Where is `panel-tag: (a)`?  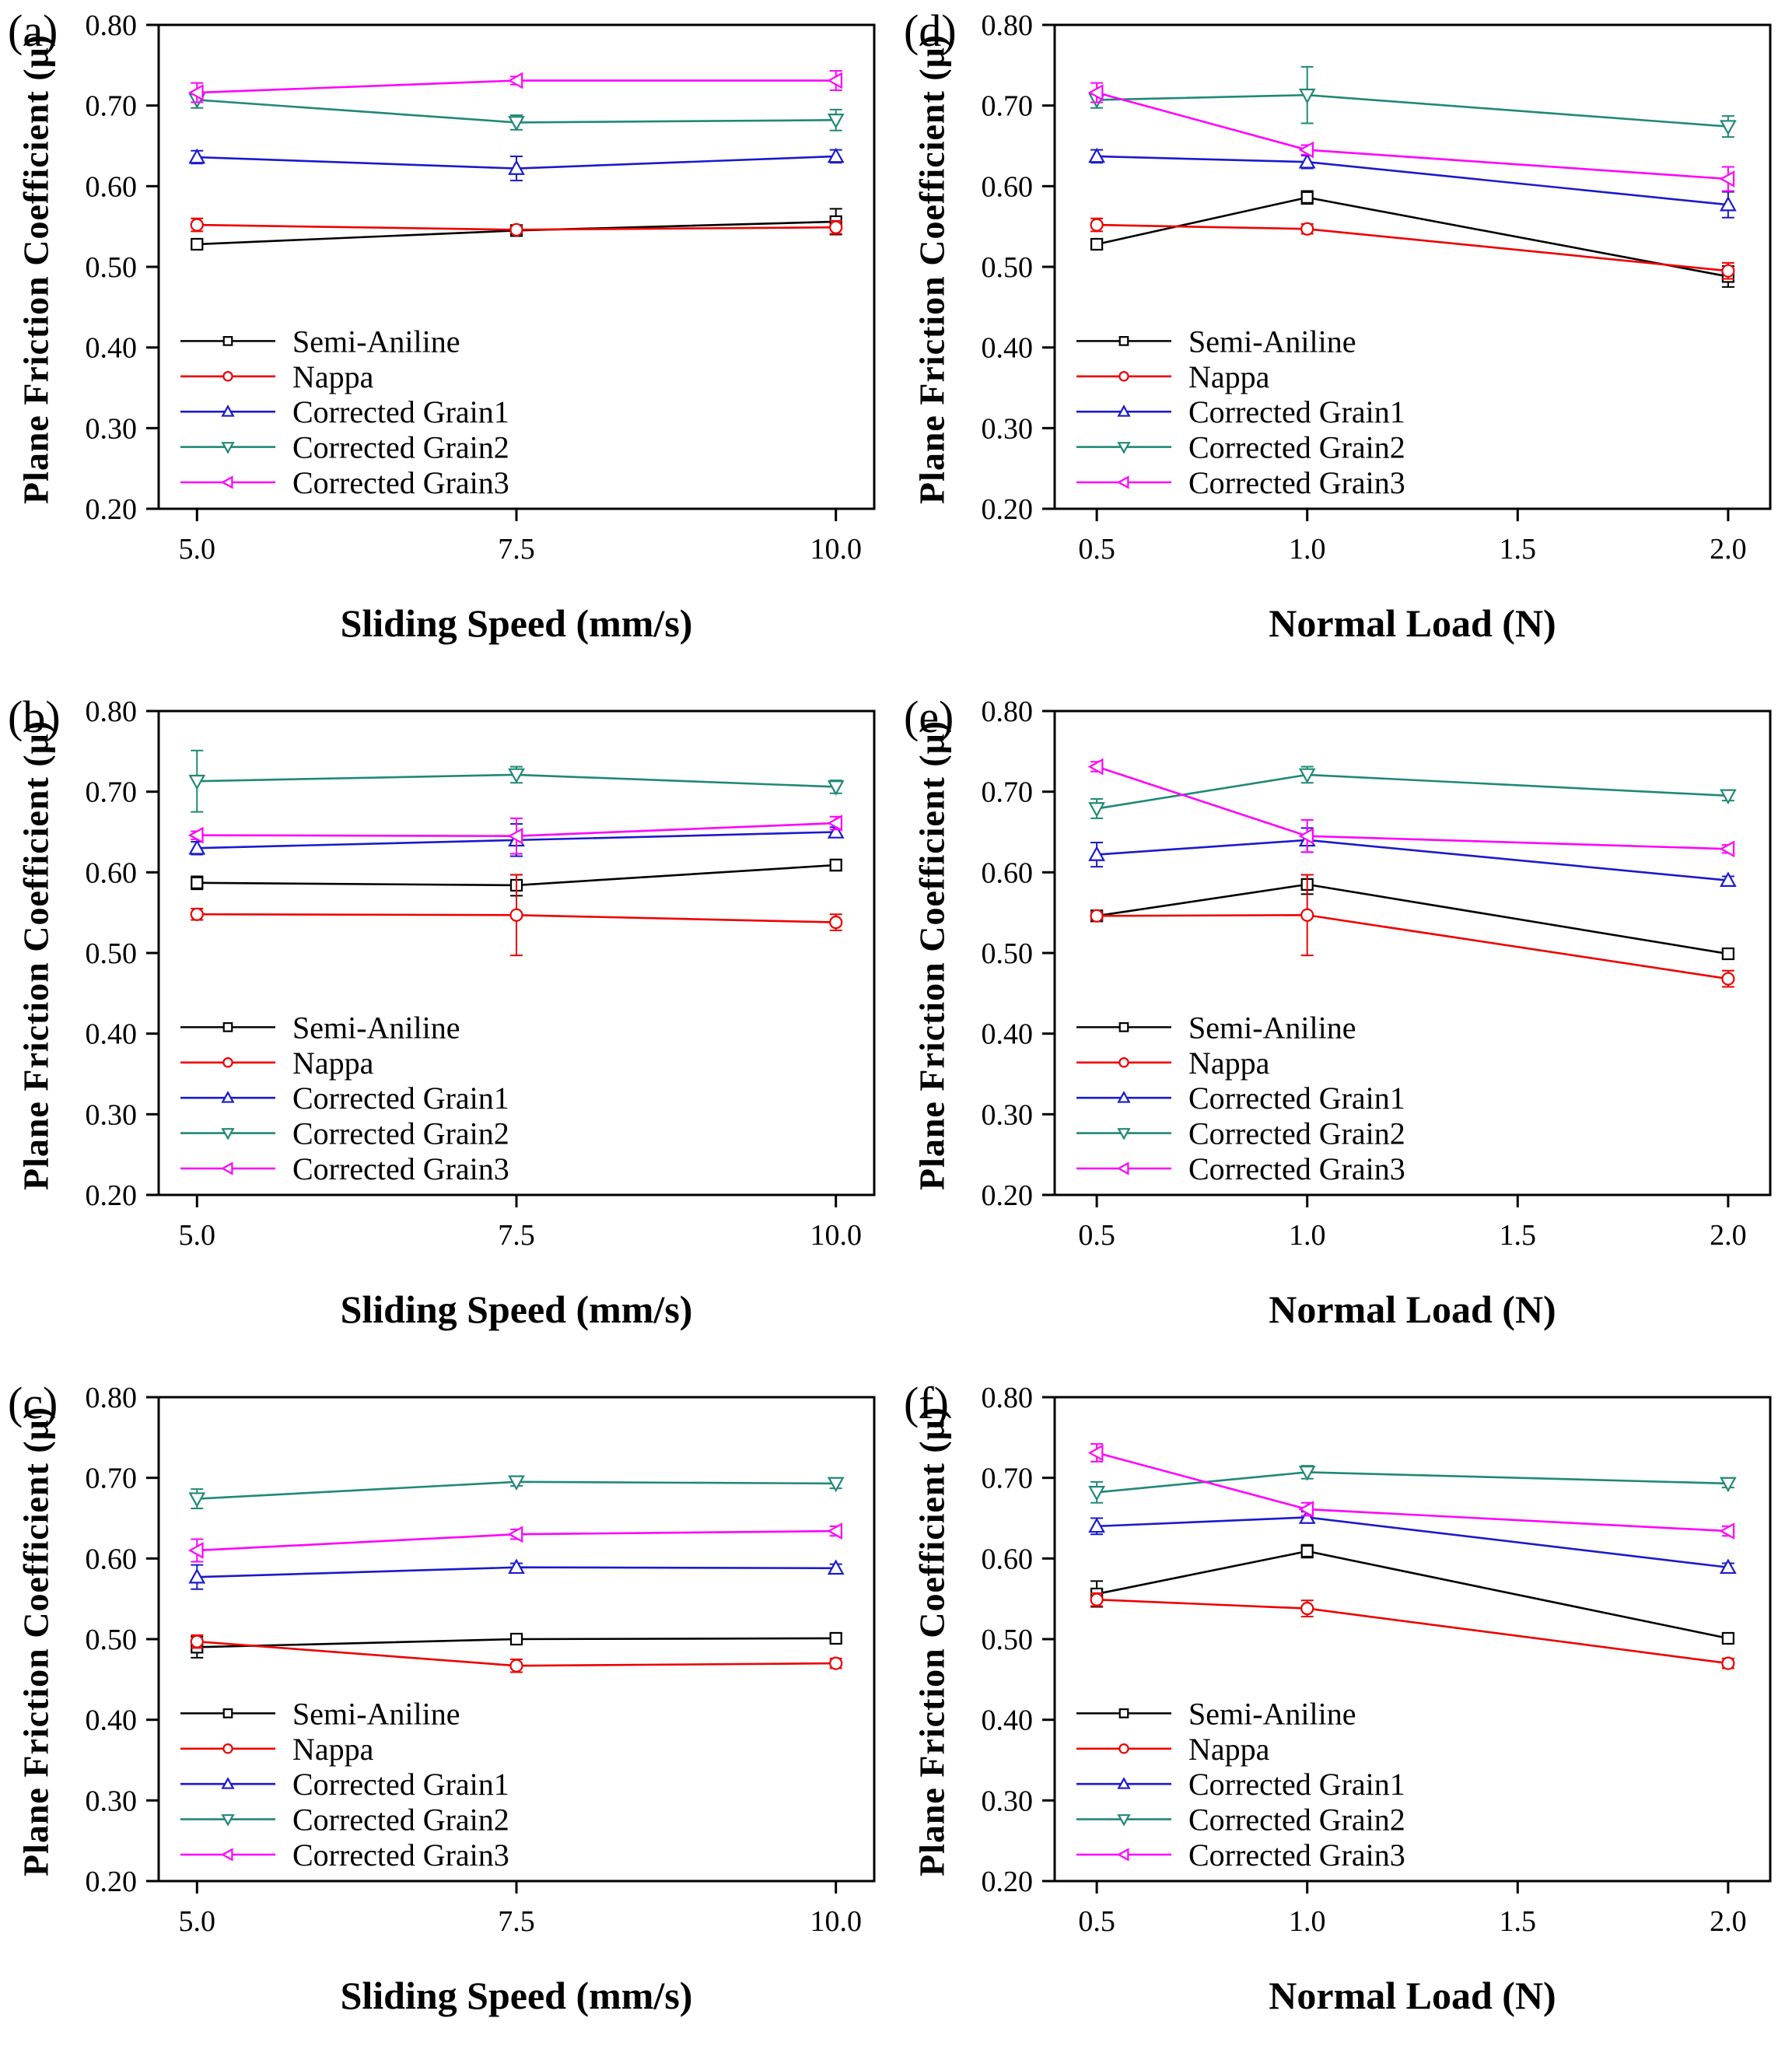
panel-tag: (a) is located at coordinates (33, 30).